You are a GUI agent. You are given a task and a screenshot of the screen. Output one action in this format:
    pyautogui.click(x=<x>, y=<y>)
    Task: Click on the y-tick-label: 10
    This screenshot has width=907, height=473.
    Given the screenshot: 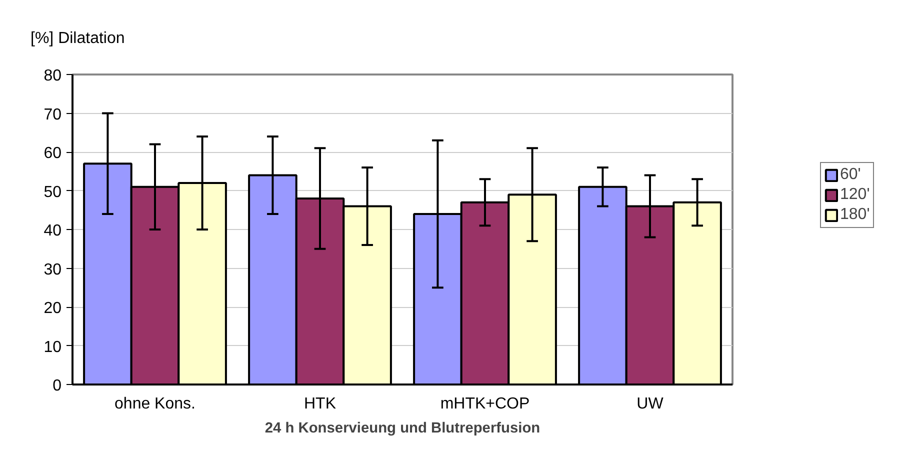 What is the action you would take?
    pyautogui.click(x=53, y=347)
    